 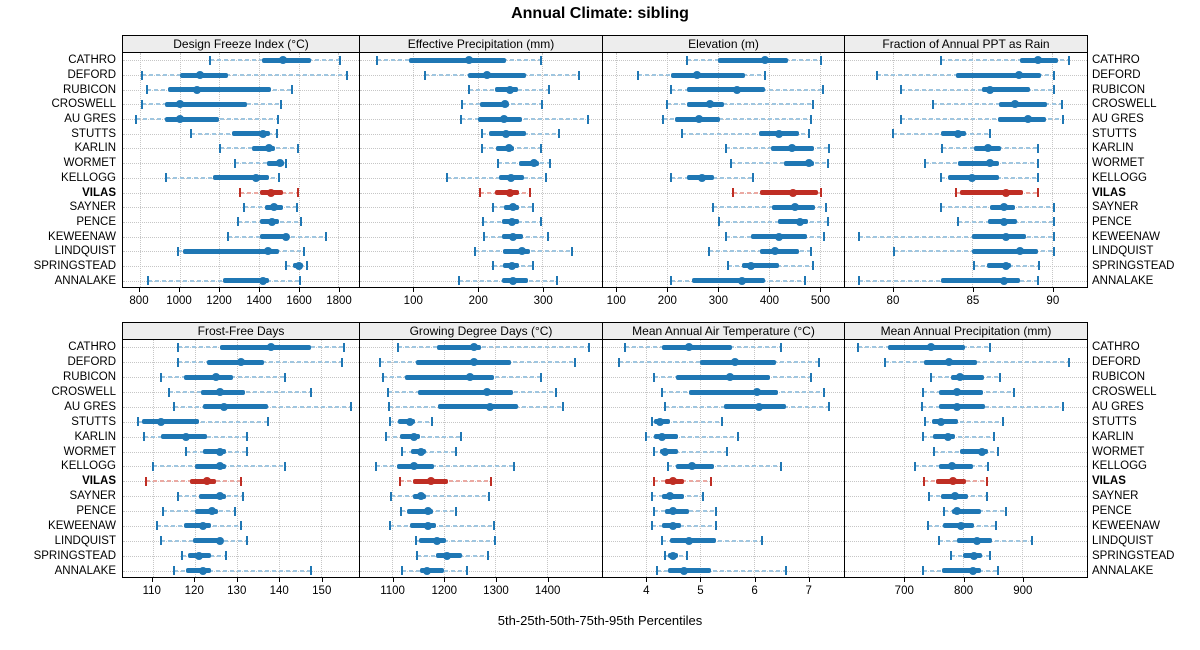 What do you see at coordinates (1109, 192) in the screenshot?
I see `site-label-vilas: VILAS` at bounding box center [1109, 192].